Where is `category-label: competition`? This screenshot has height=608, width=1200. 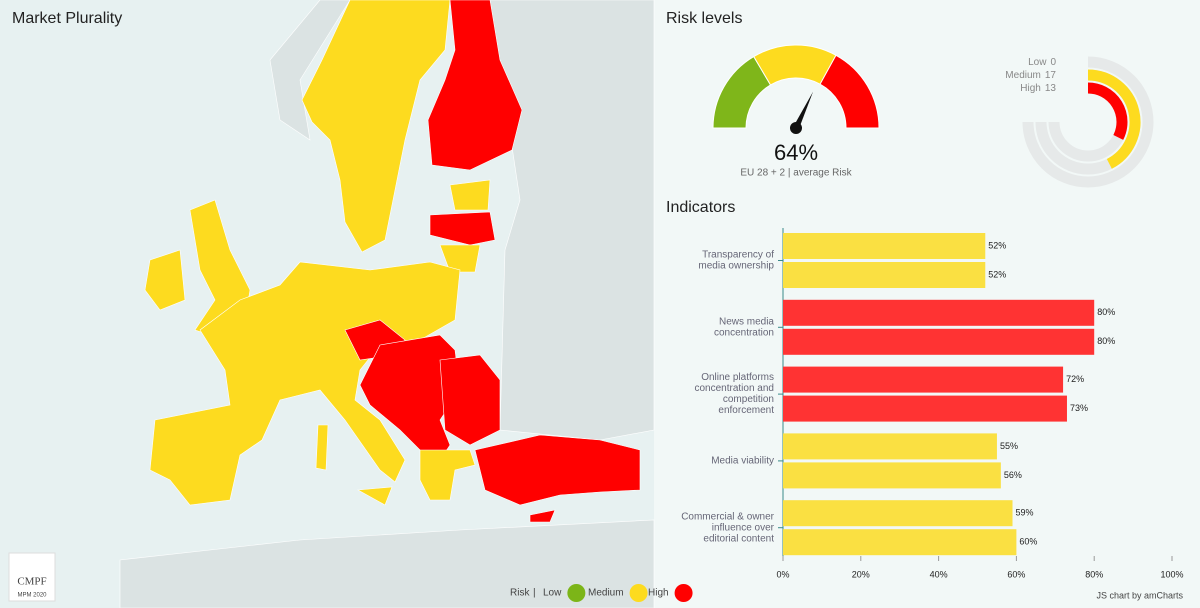
category-label: competition is located at coordinates (748, 399).